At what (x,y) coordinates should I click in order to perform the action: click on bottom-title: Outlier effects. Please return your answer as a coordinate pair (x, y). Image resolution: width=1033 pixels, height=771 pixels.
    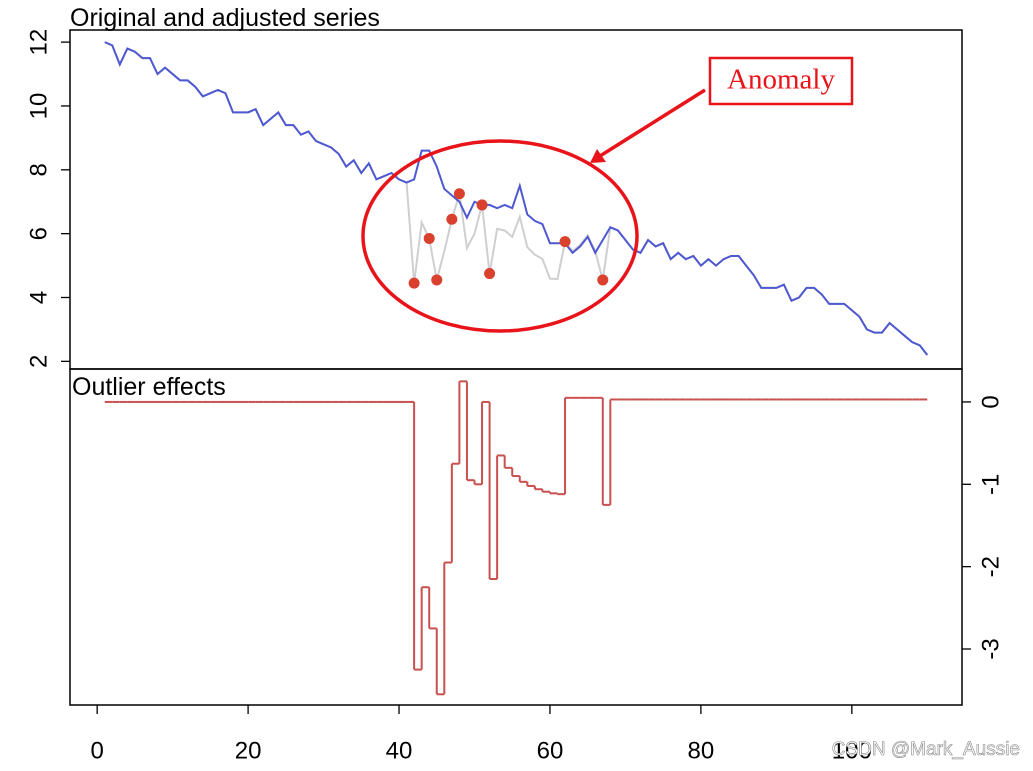
    Looking at the image, I should click on (149, 387).